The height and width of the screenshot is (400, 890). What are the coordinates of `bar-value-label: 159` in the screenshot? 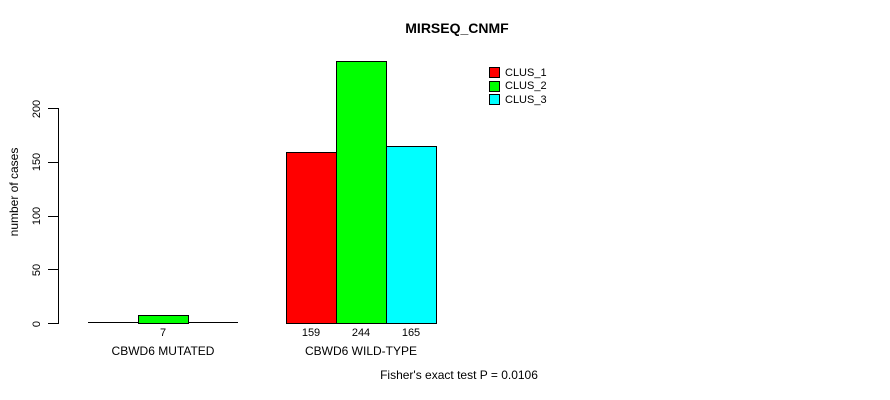 It's located at (311, 333).